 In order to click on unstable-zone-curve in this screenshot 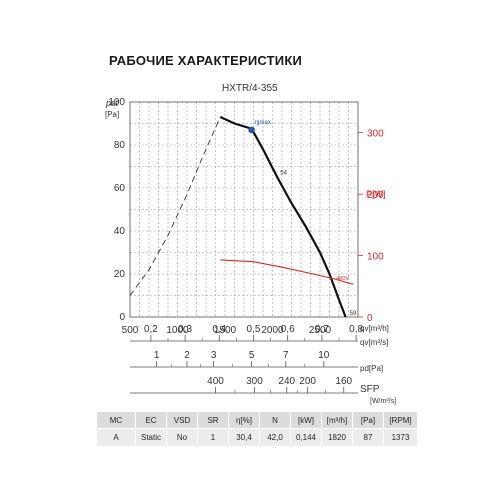, I will do `click(175, 206)`.